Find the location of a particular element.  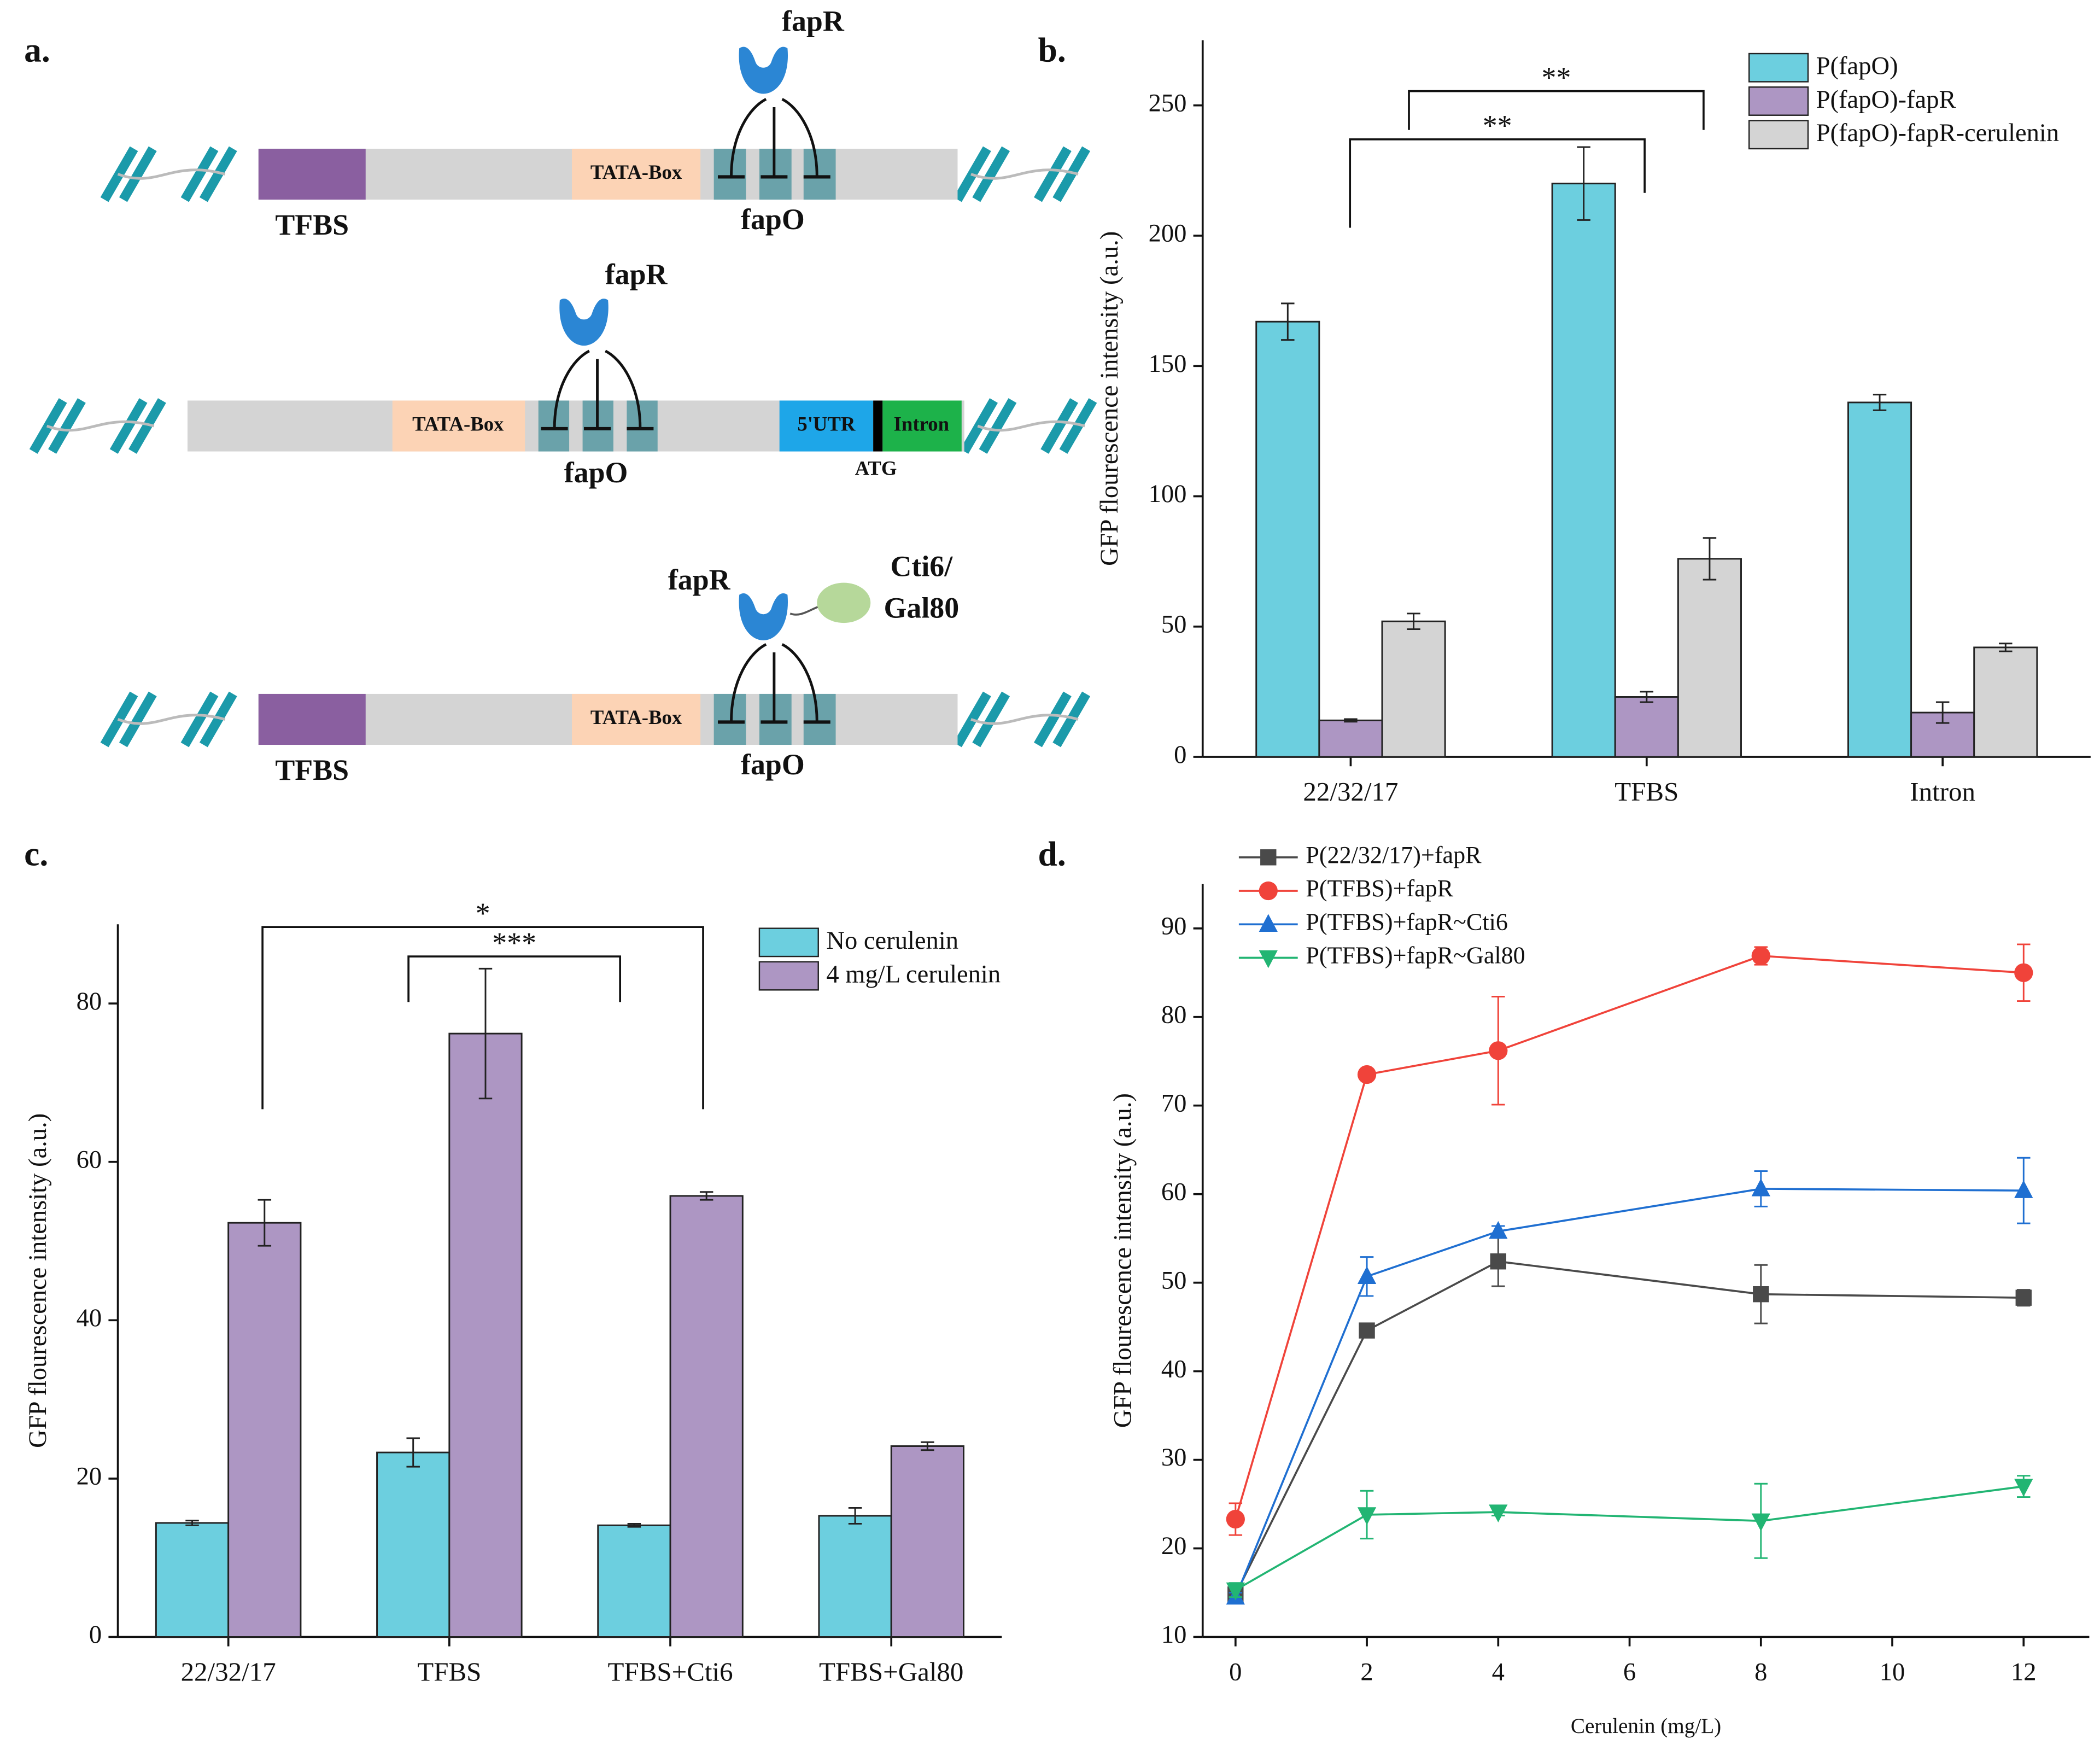

x-tick-label: 4 is located at coordinates (1498, 1672).